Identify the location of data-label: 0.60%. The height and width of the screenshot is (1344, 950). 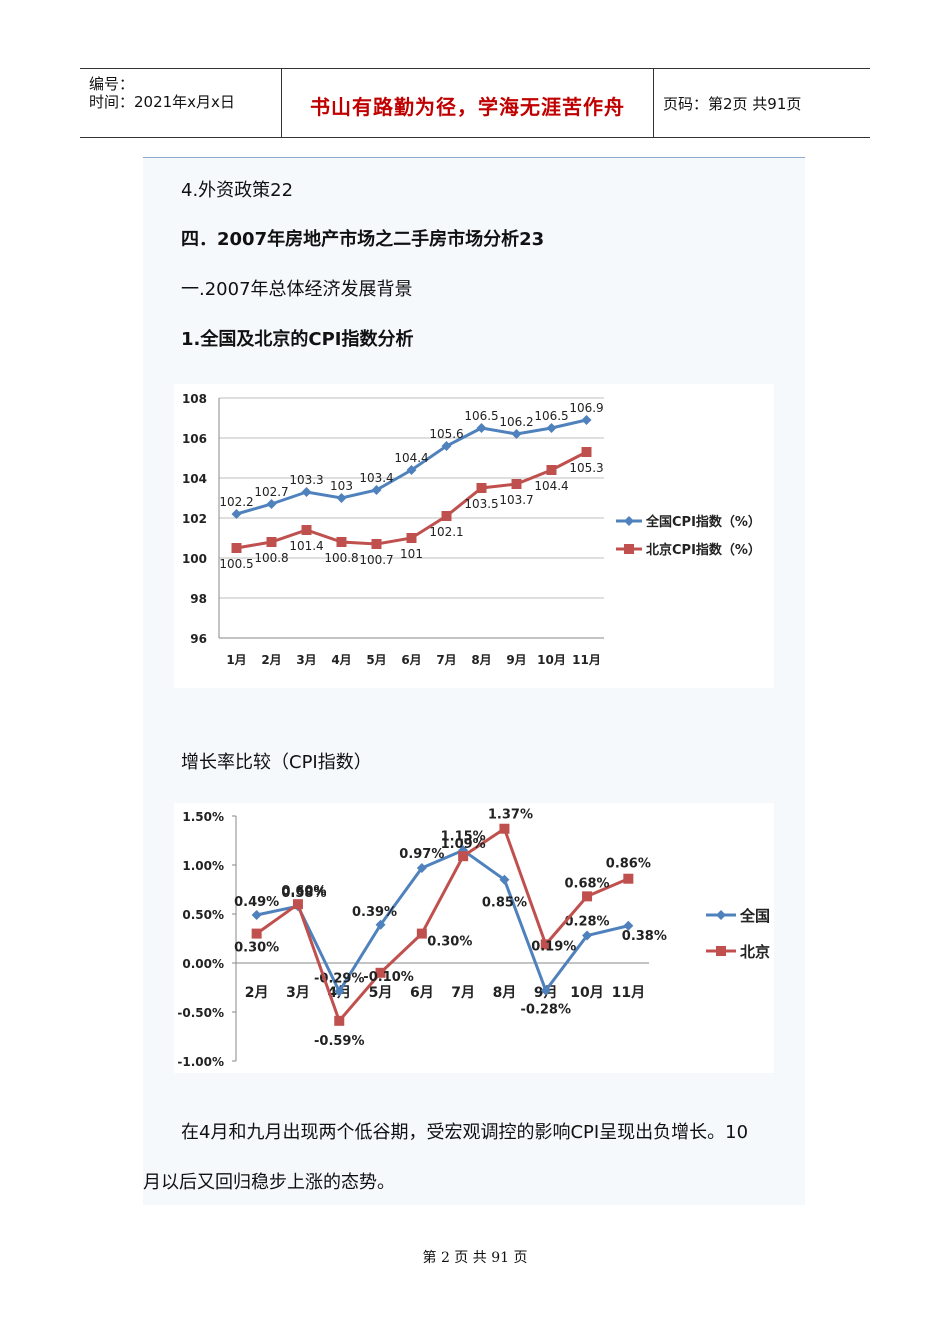
(303, 891).